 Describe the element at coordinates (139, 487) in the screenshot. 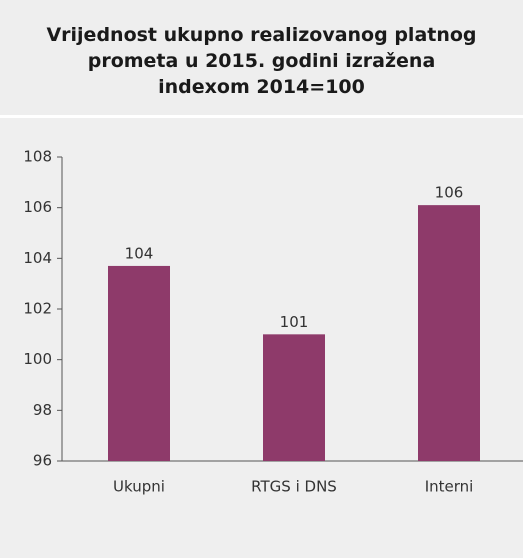

I see `x-tick-label: Ukupni` at that location.